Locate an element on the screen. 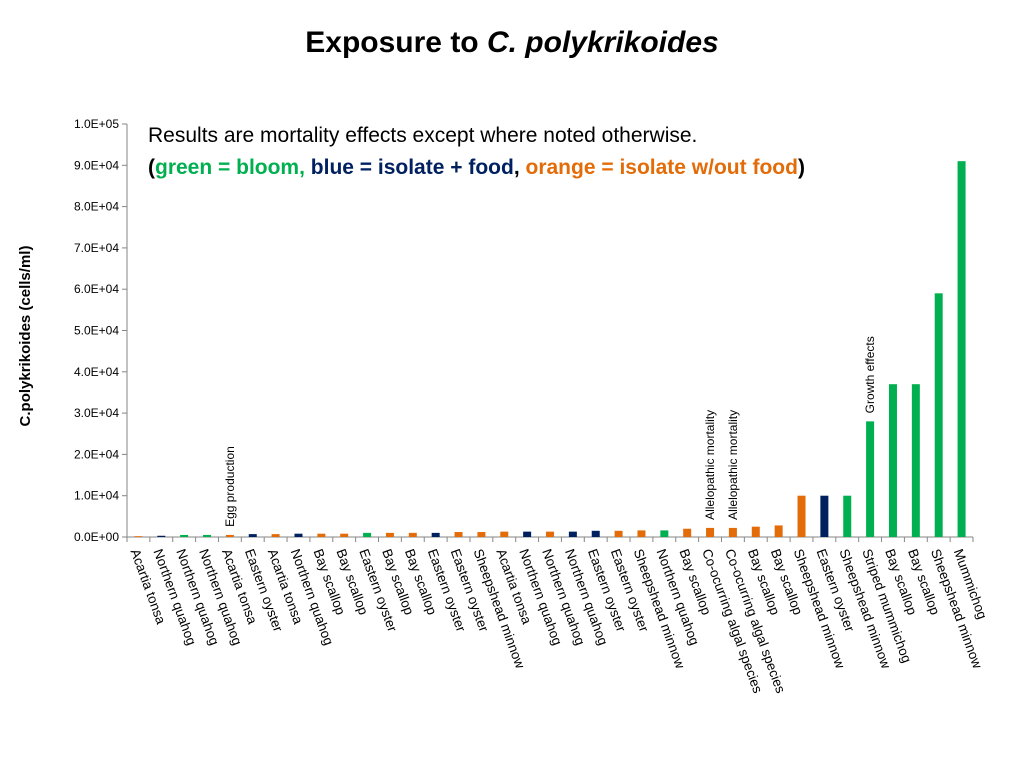 The width and height of the screenshot is (1024, 768). note-close-paren: ) is located at coordinates (801, 167).